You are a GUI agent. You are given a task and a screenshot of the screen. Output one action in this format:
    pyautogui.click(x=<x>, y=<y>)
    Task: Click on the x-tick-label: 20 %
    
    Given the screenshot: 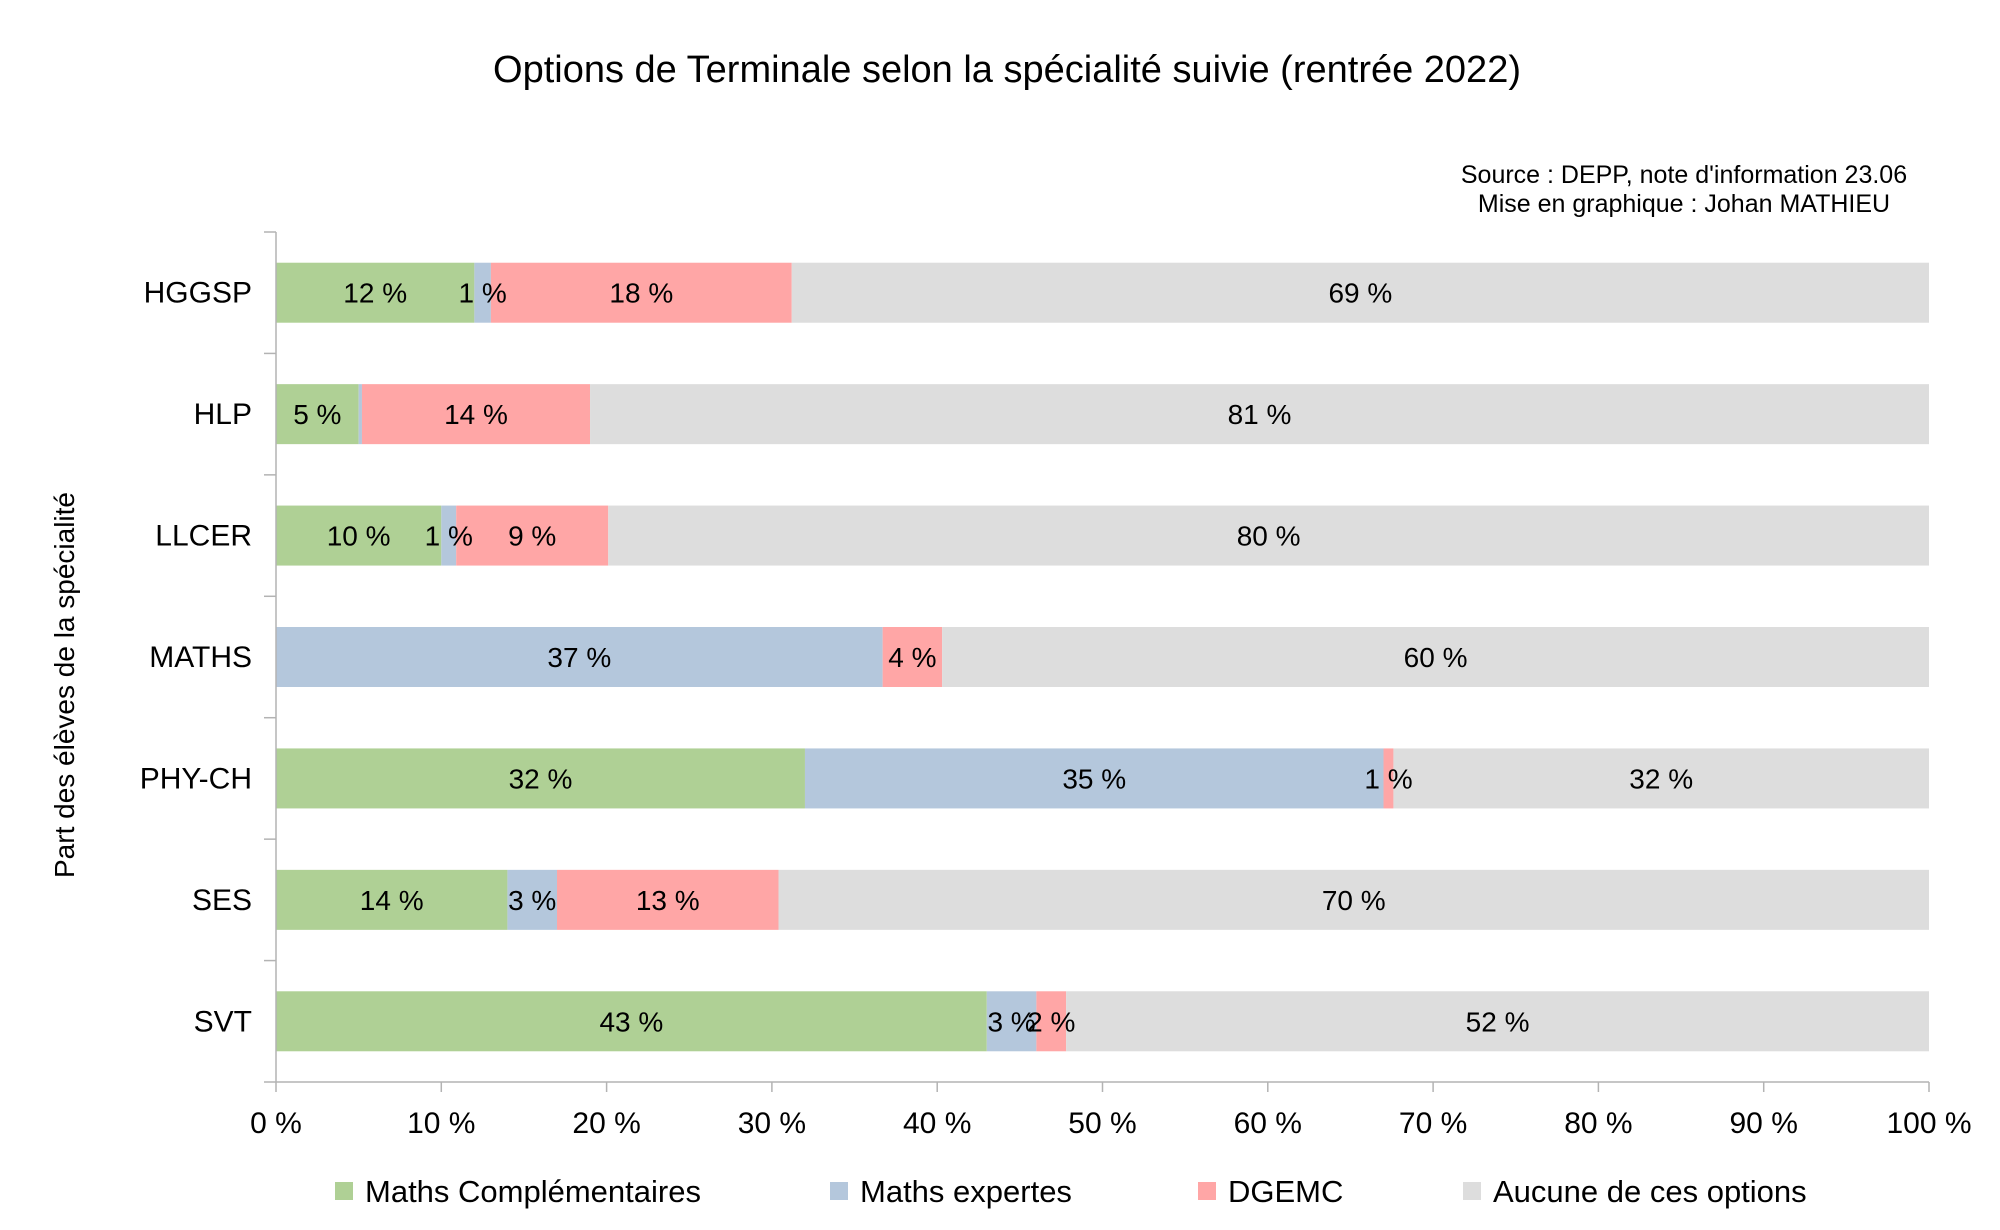 What is the action you would take?
    pyautogui.click(x=606, y=1123)
    